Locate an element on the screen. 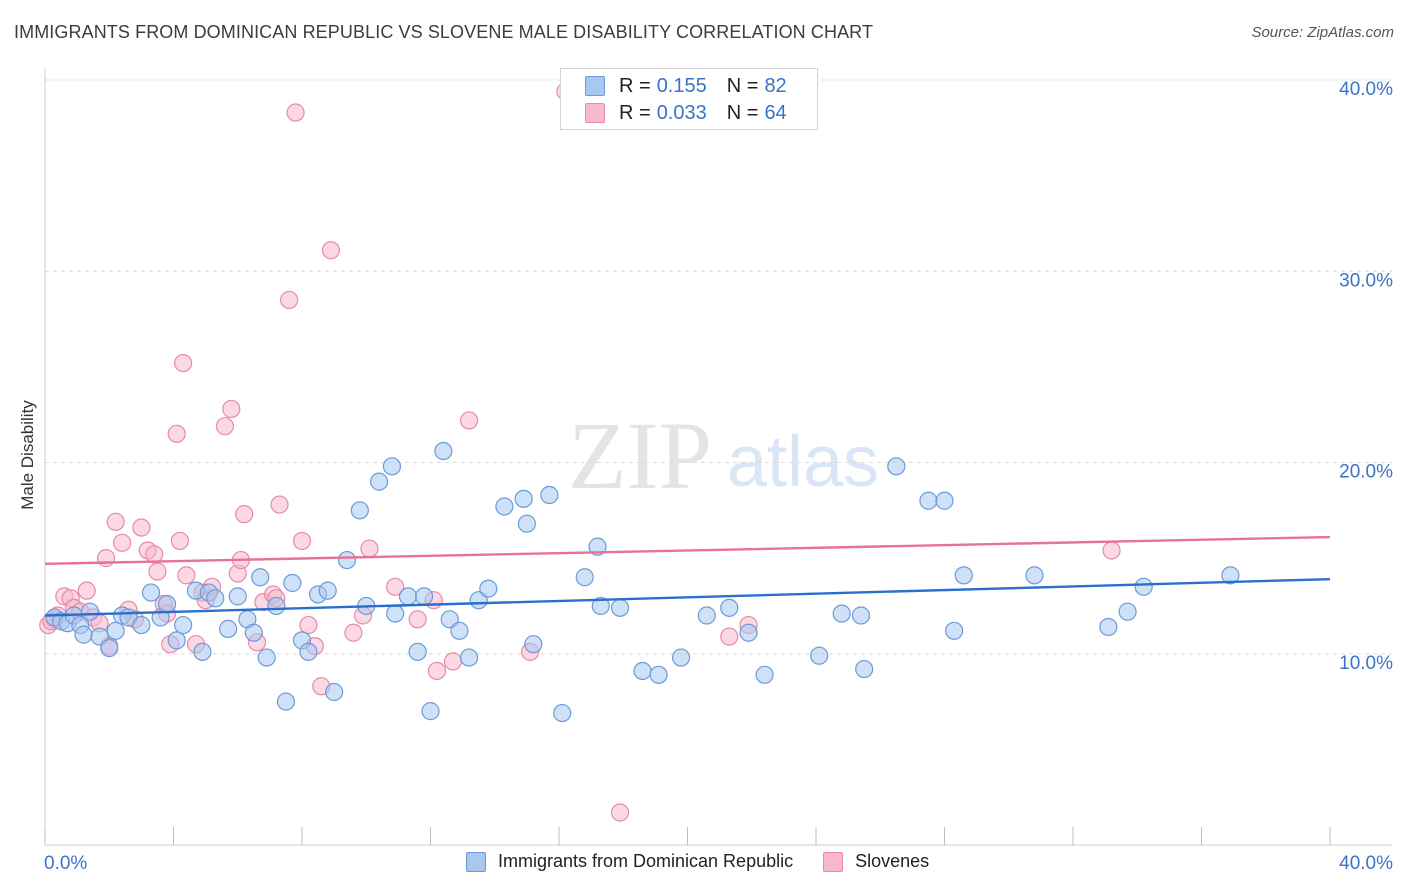 The width and height of the screenshot is (1406, 892). legend-n-value: 82 is located at coordinates (775, 85).